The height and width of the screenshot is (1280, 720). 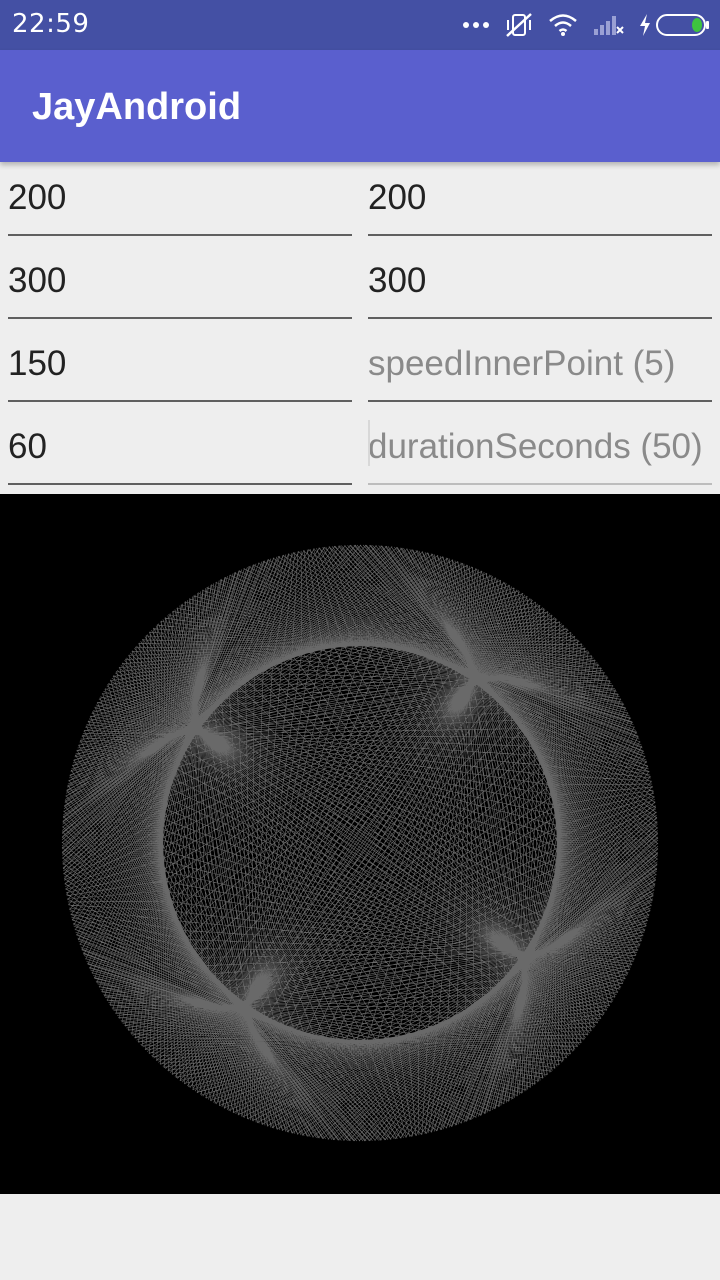 What do you see at coordinates (563, 25) in the screenshot?
I see `wifi-icon` at bounding box center [563, 25].